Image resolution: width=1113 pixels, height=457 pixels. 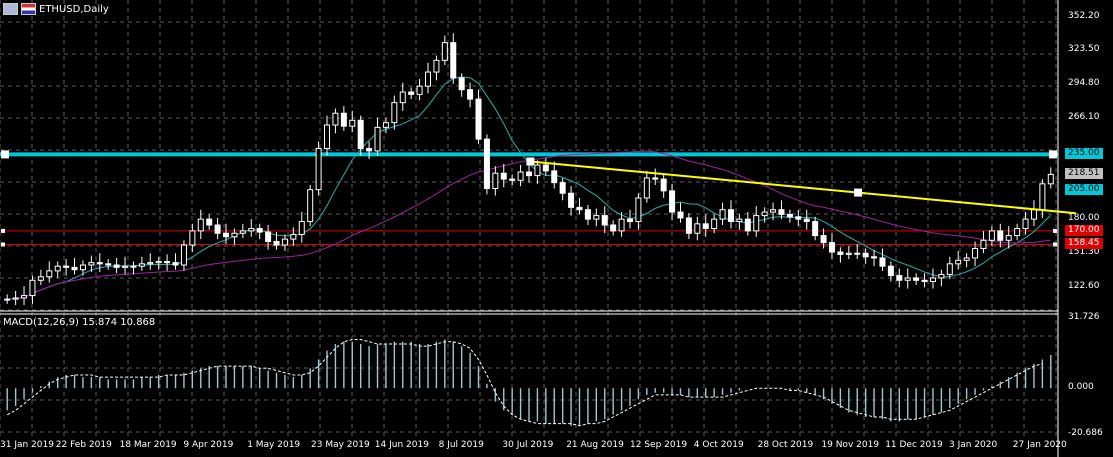 I want to click on price-tag: 170.00, so click(x=1084, y=230).